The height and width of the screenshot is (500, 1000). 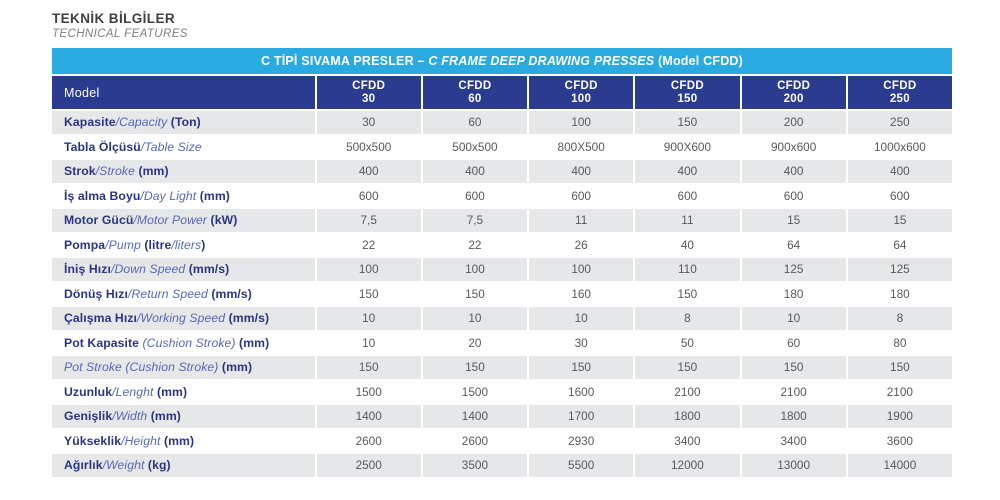 What do you see at coordinates (687, 318) in the screenshot?
I see `spec-value: 8` at bounding box center [687, 318].